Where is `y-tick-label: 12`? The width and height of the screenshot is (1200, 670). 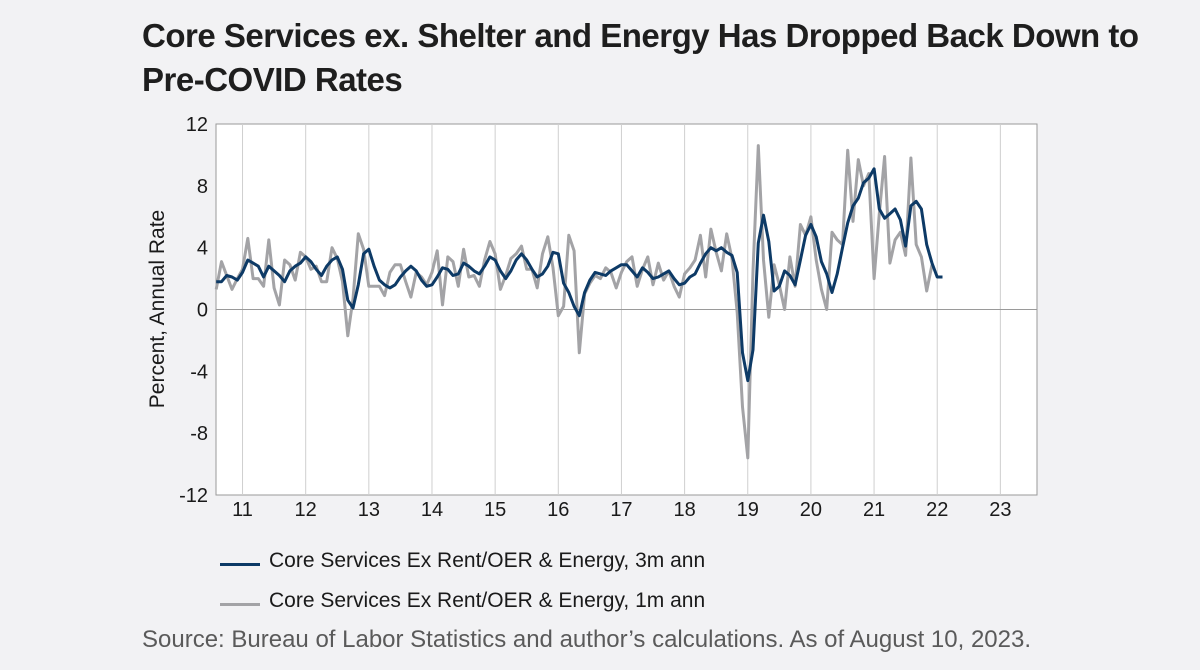 y-tick-label: 12 is located at coordinates (197, 125).